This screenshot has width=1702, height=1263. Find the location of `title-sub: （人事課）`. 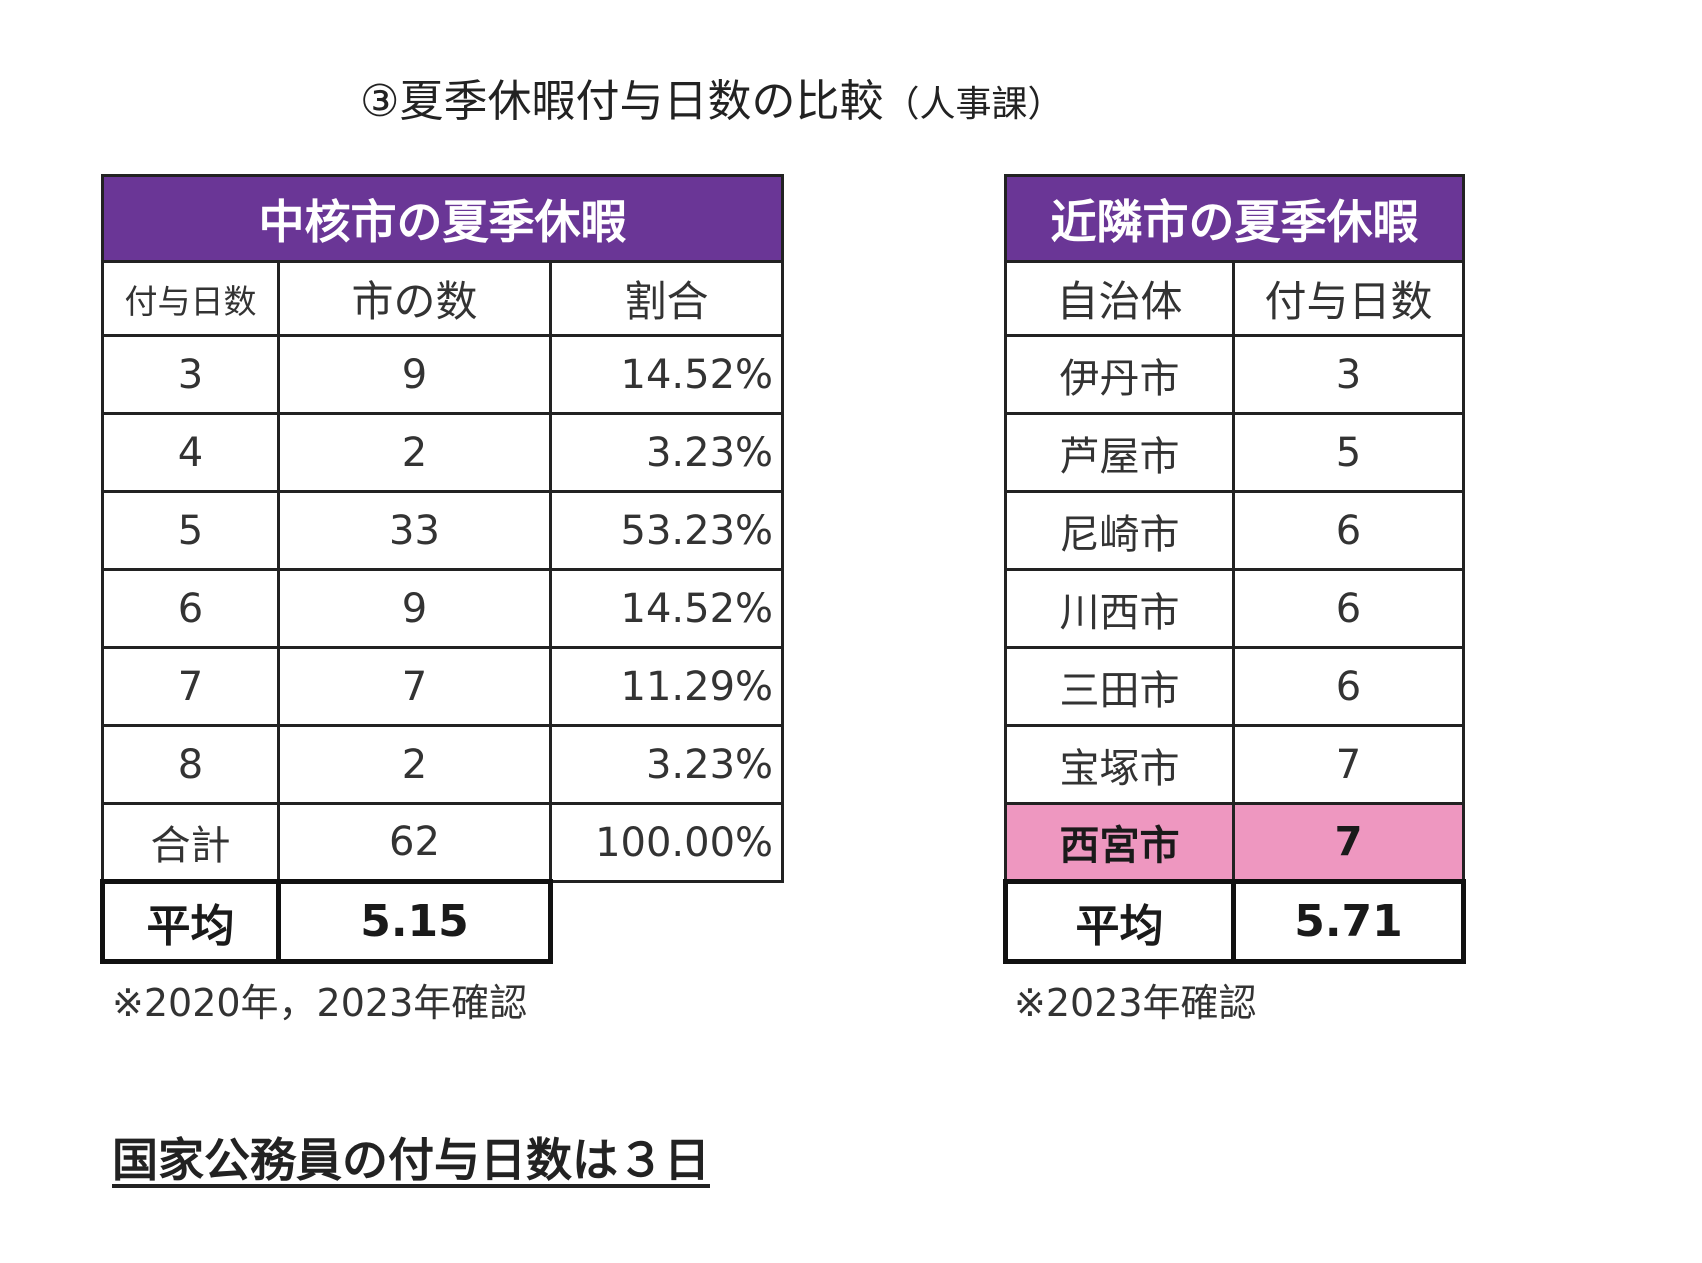

title-sub: （人事課） is located at coordinates (973, 104).